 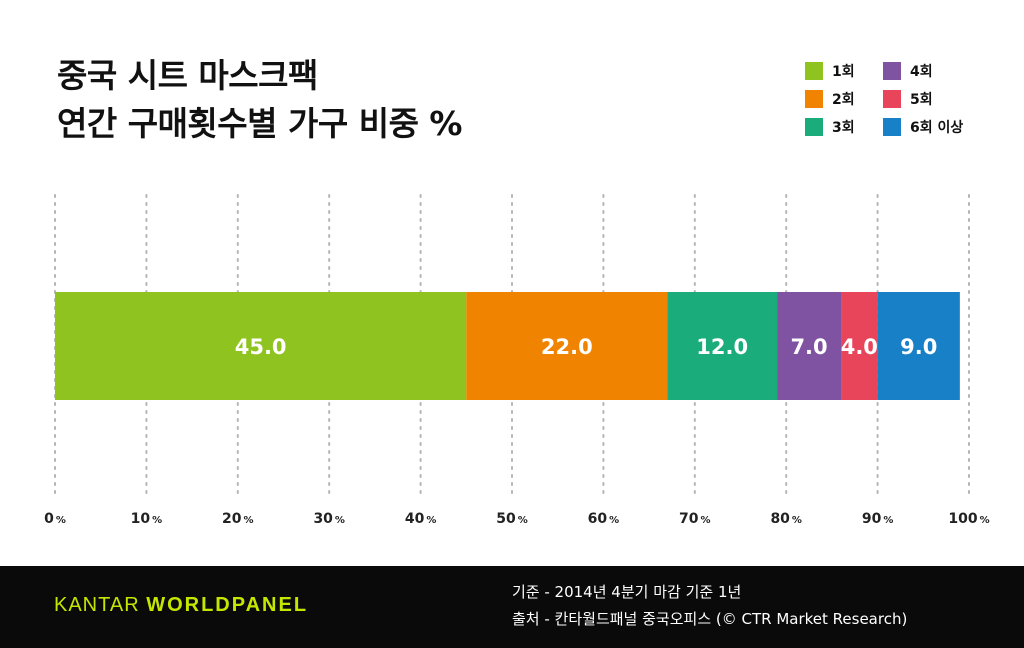 What do you see at coordinates (843, 72) in the screenshot?
I see `legend-label: 1회` at bounding box center [843, 72].